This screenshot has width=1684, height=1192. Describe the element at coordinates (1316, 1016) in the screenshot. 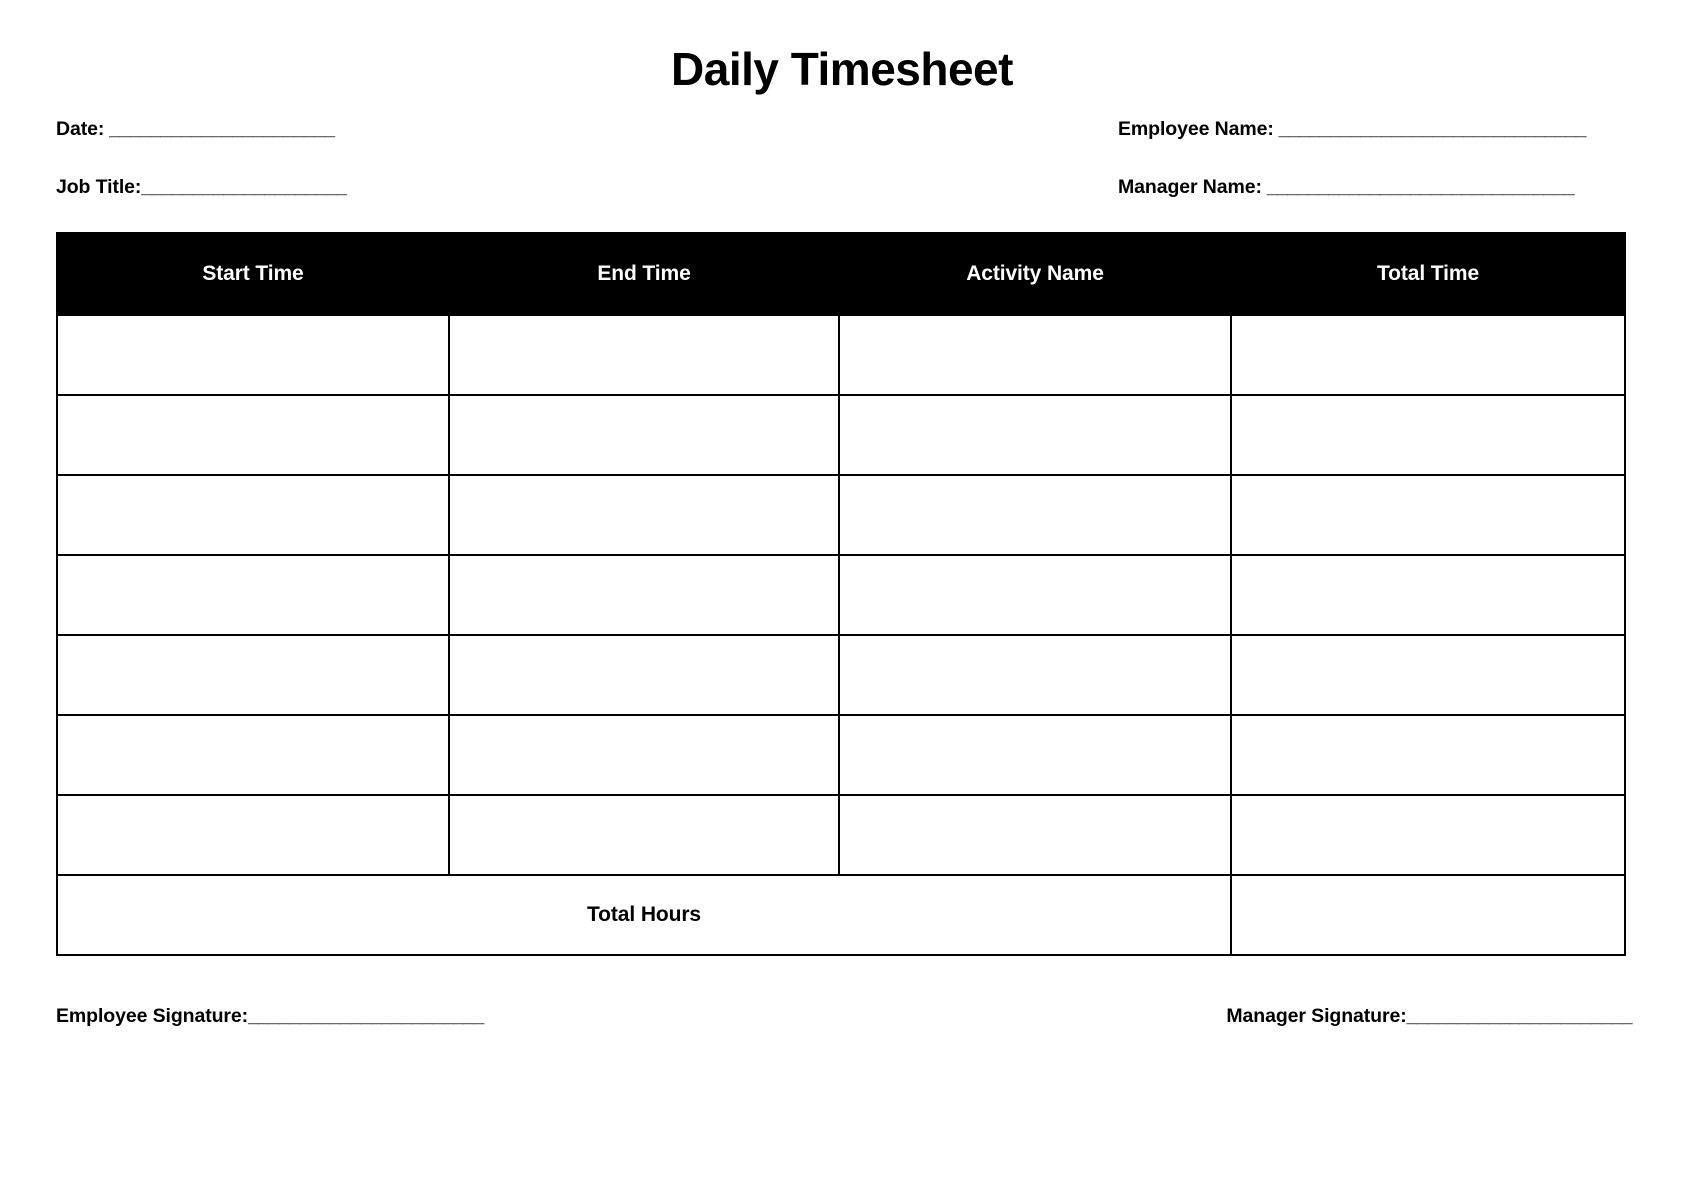

I see `manager-signature-label: Manager Signature:` at that location.